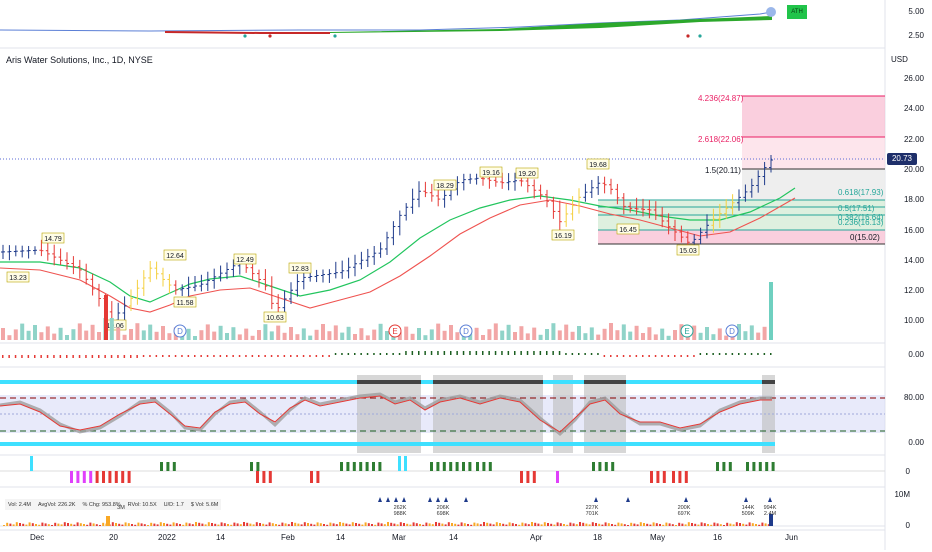  Describe the element at coordinates (916, 11) in the screenshot. I see `top-axis-label: 5.00` at that location.